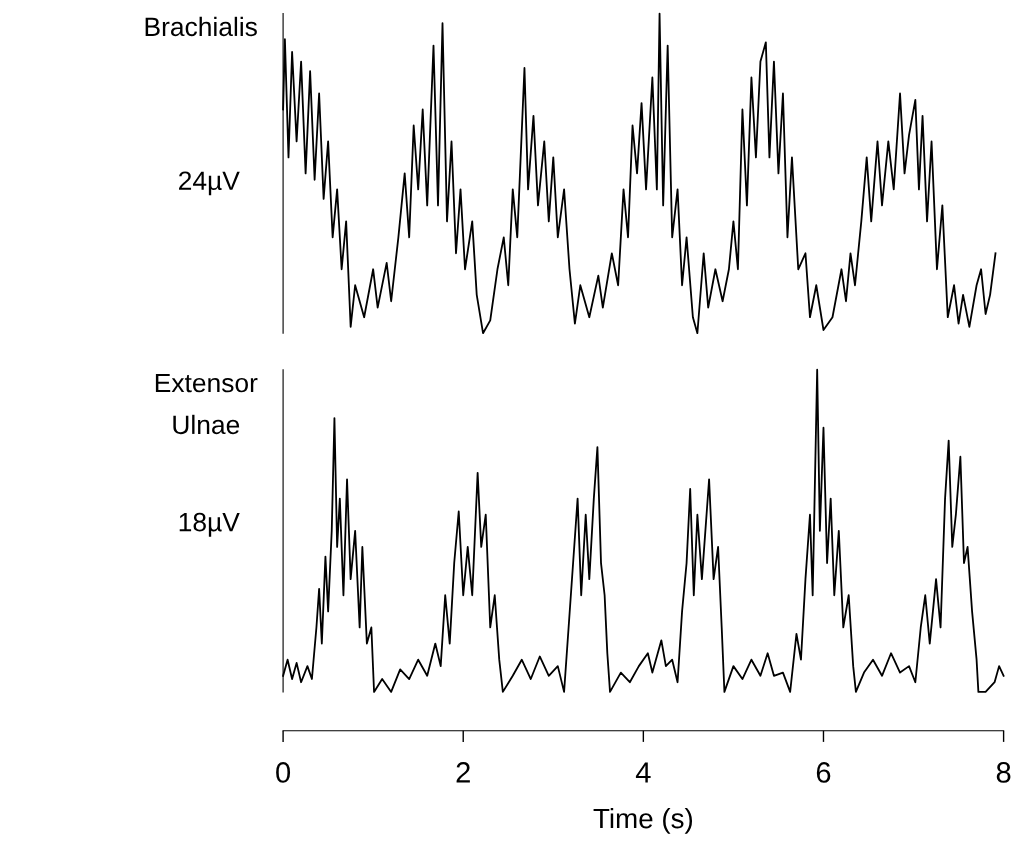 Image resolution: width=1022 pixels, height=850 pixels. What do you see at coordinates (463, 772) in the screenshot?
I see `x-tick-label: 2` at bounding box center [463, 772].